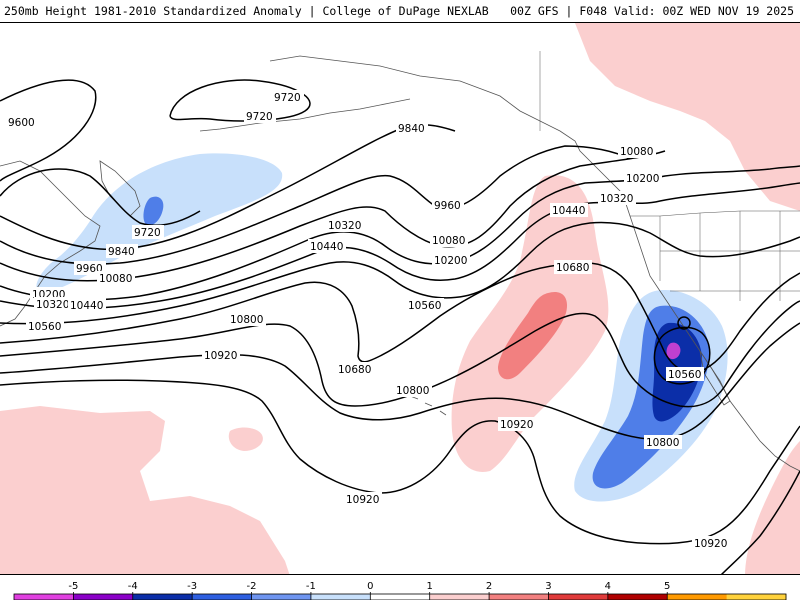 The height and width of the screenshot is (600, 800). Describe the element at coordinates (430, 586) in the screenshot. I see `colorbar-tick-label: 1` at that location.